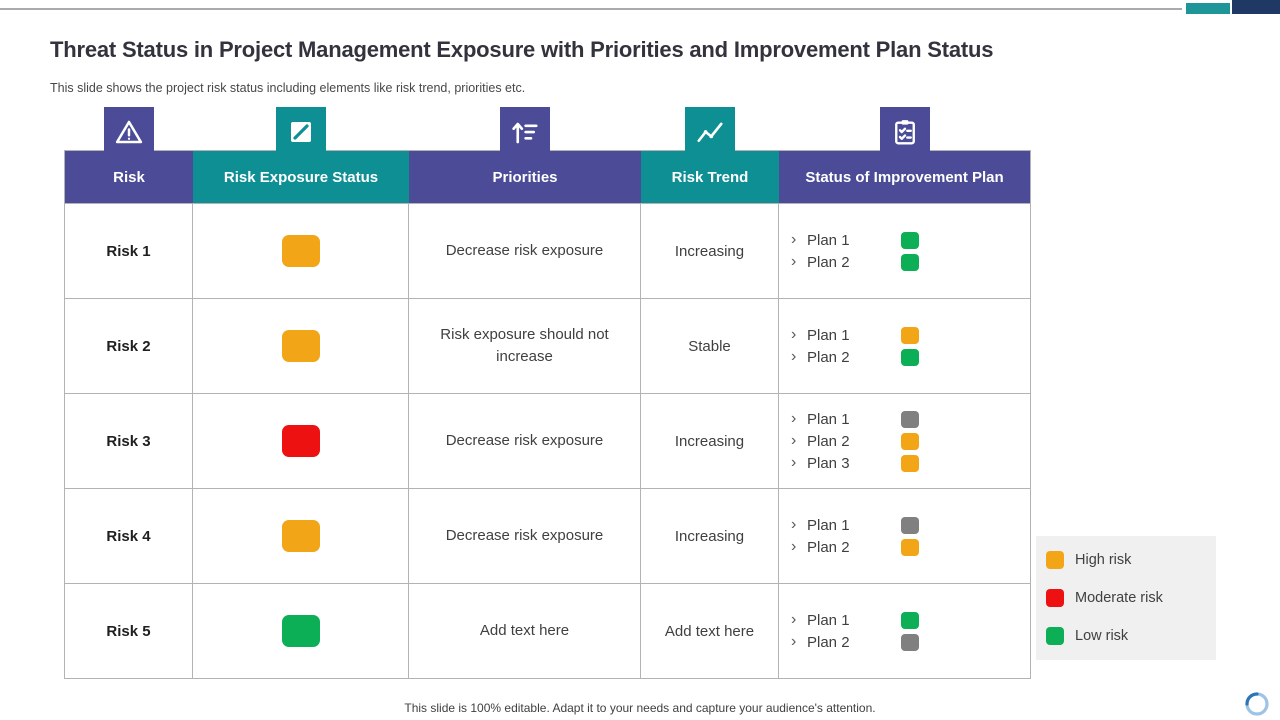 The height and width of the screenshot is (720, 1280). I want to click on risk-legend: High risk Moderate risk Low risk, so click(1126, 598).